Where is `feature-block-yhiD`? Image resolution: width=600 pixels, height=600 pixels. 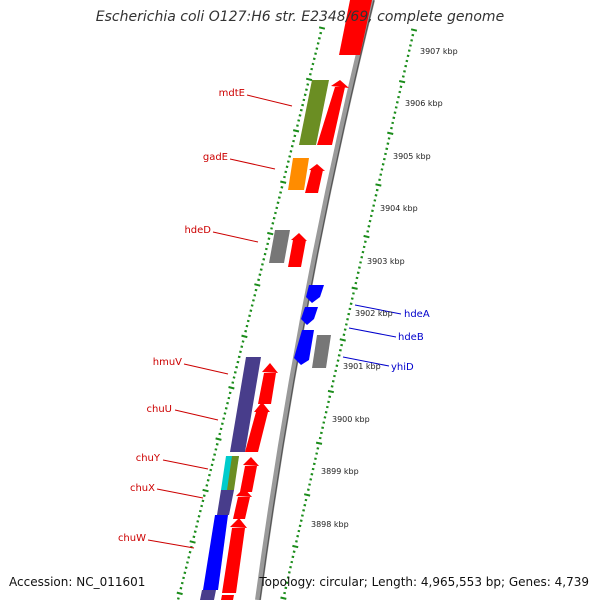 feature-block-yhiD is located at coordinates (304, 347).